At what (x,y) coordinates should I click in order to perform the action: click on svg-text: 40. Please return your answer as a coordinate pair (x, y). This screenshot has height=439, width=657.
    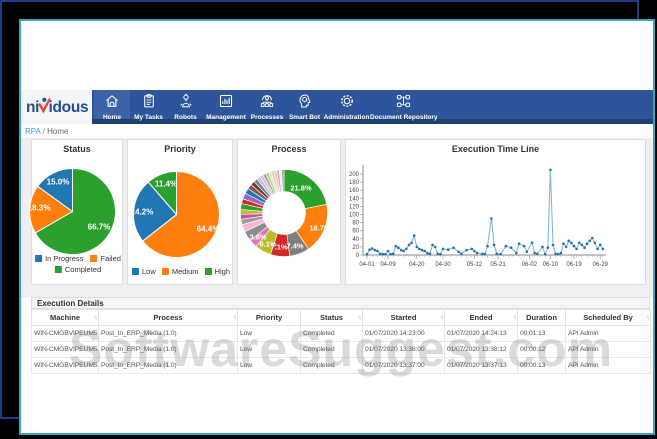
    Looking at the image, I should click on (355, 240).